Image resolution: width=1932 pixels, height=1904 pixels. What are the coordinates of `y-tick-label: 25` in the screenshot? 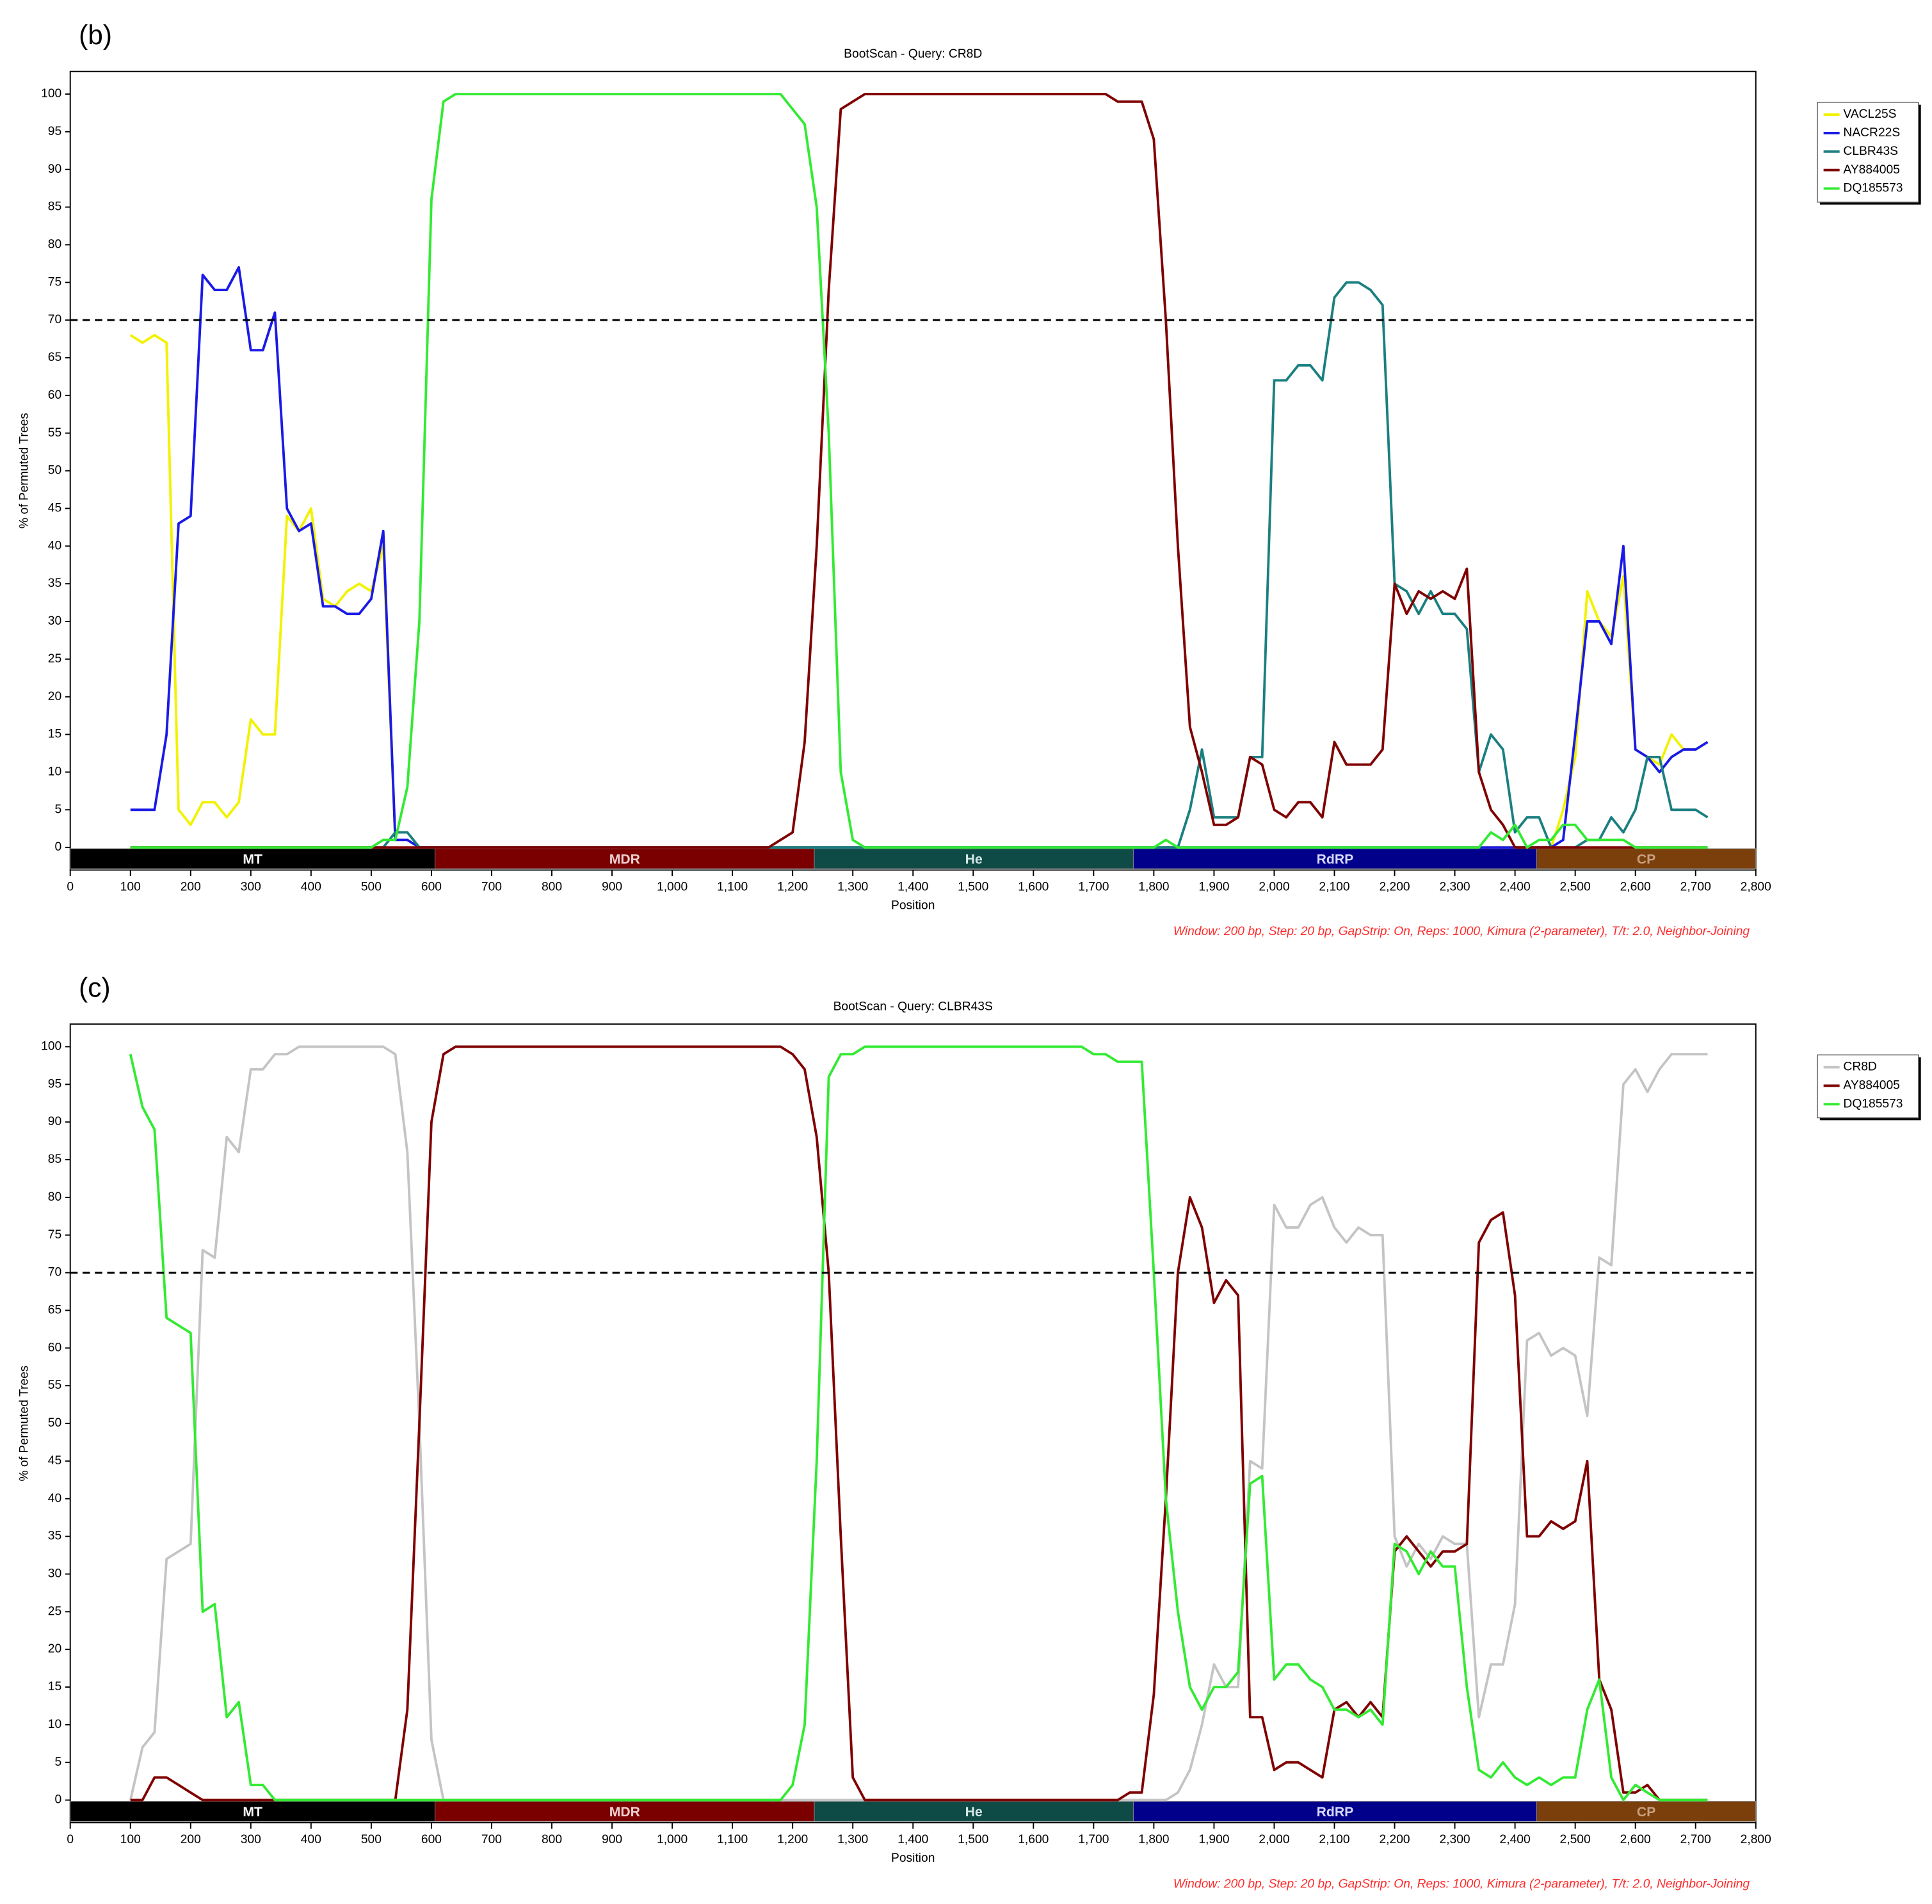 It's located at (54, 659).